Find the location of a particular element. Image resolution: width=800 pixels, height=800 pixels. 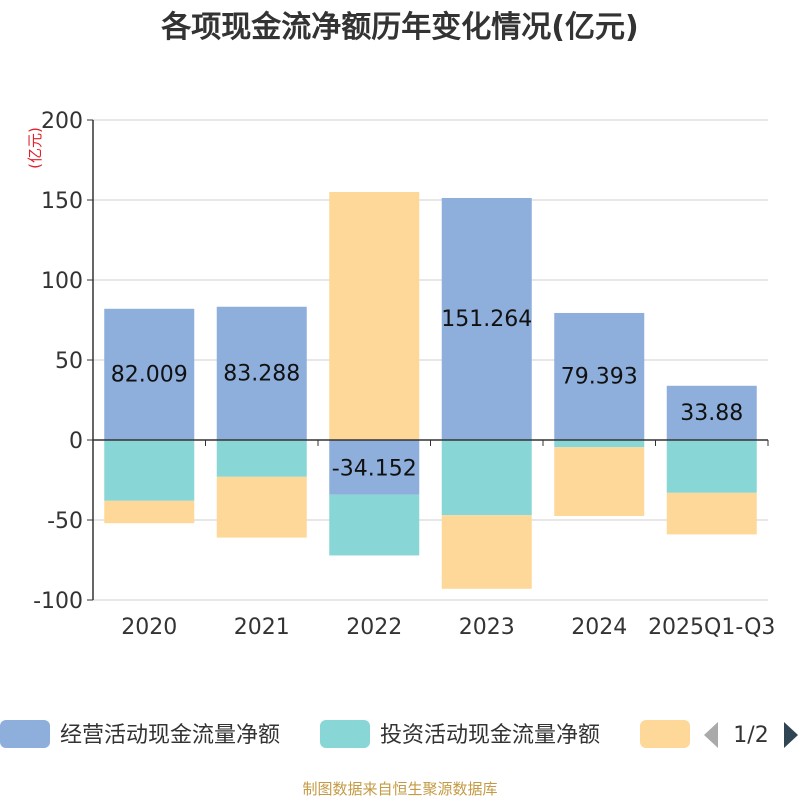

legend-label: 投资活动现金流量净额 is located at coordinates (490, 735).